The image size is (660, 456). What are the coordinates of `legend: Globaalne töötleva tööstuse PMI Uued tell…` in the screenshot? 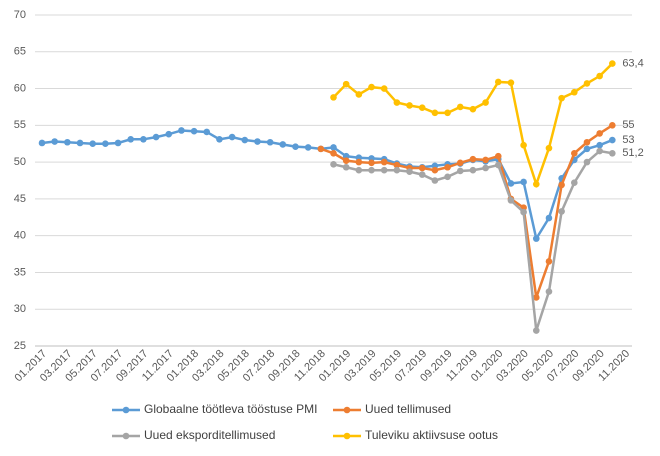 It's located at (305, 422).